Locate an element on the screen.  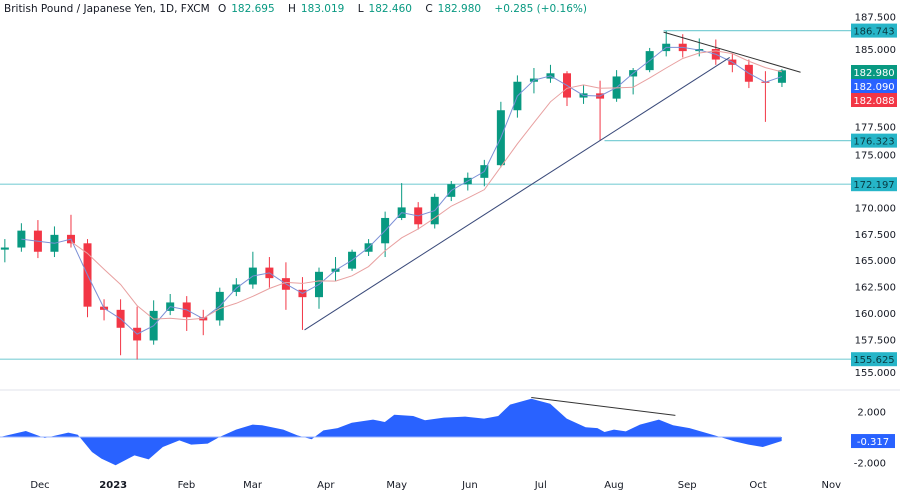
price-label: 182.980 is located at coordinates (873, 73).